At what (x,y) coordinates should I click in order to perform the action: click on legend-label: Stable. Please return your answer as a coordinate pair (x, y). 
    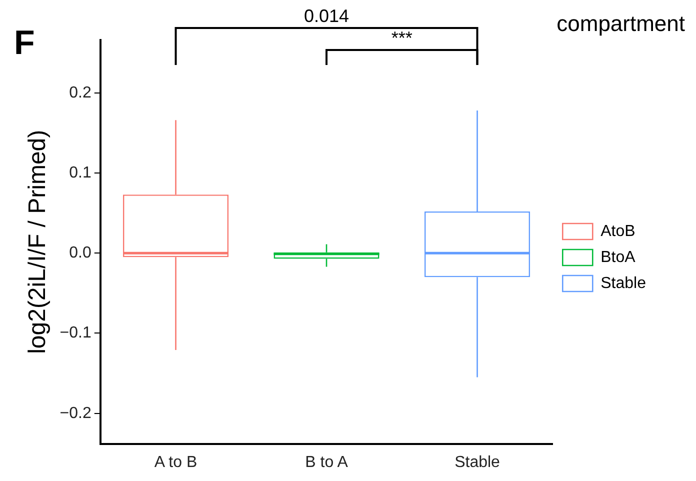
    Looking at the image, I should click on (623, 283).